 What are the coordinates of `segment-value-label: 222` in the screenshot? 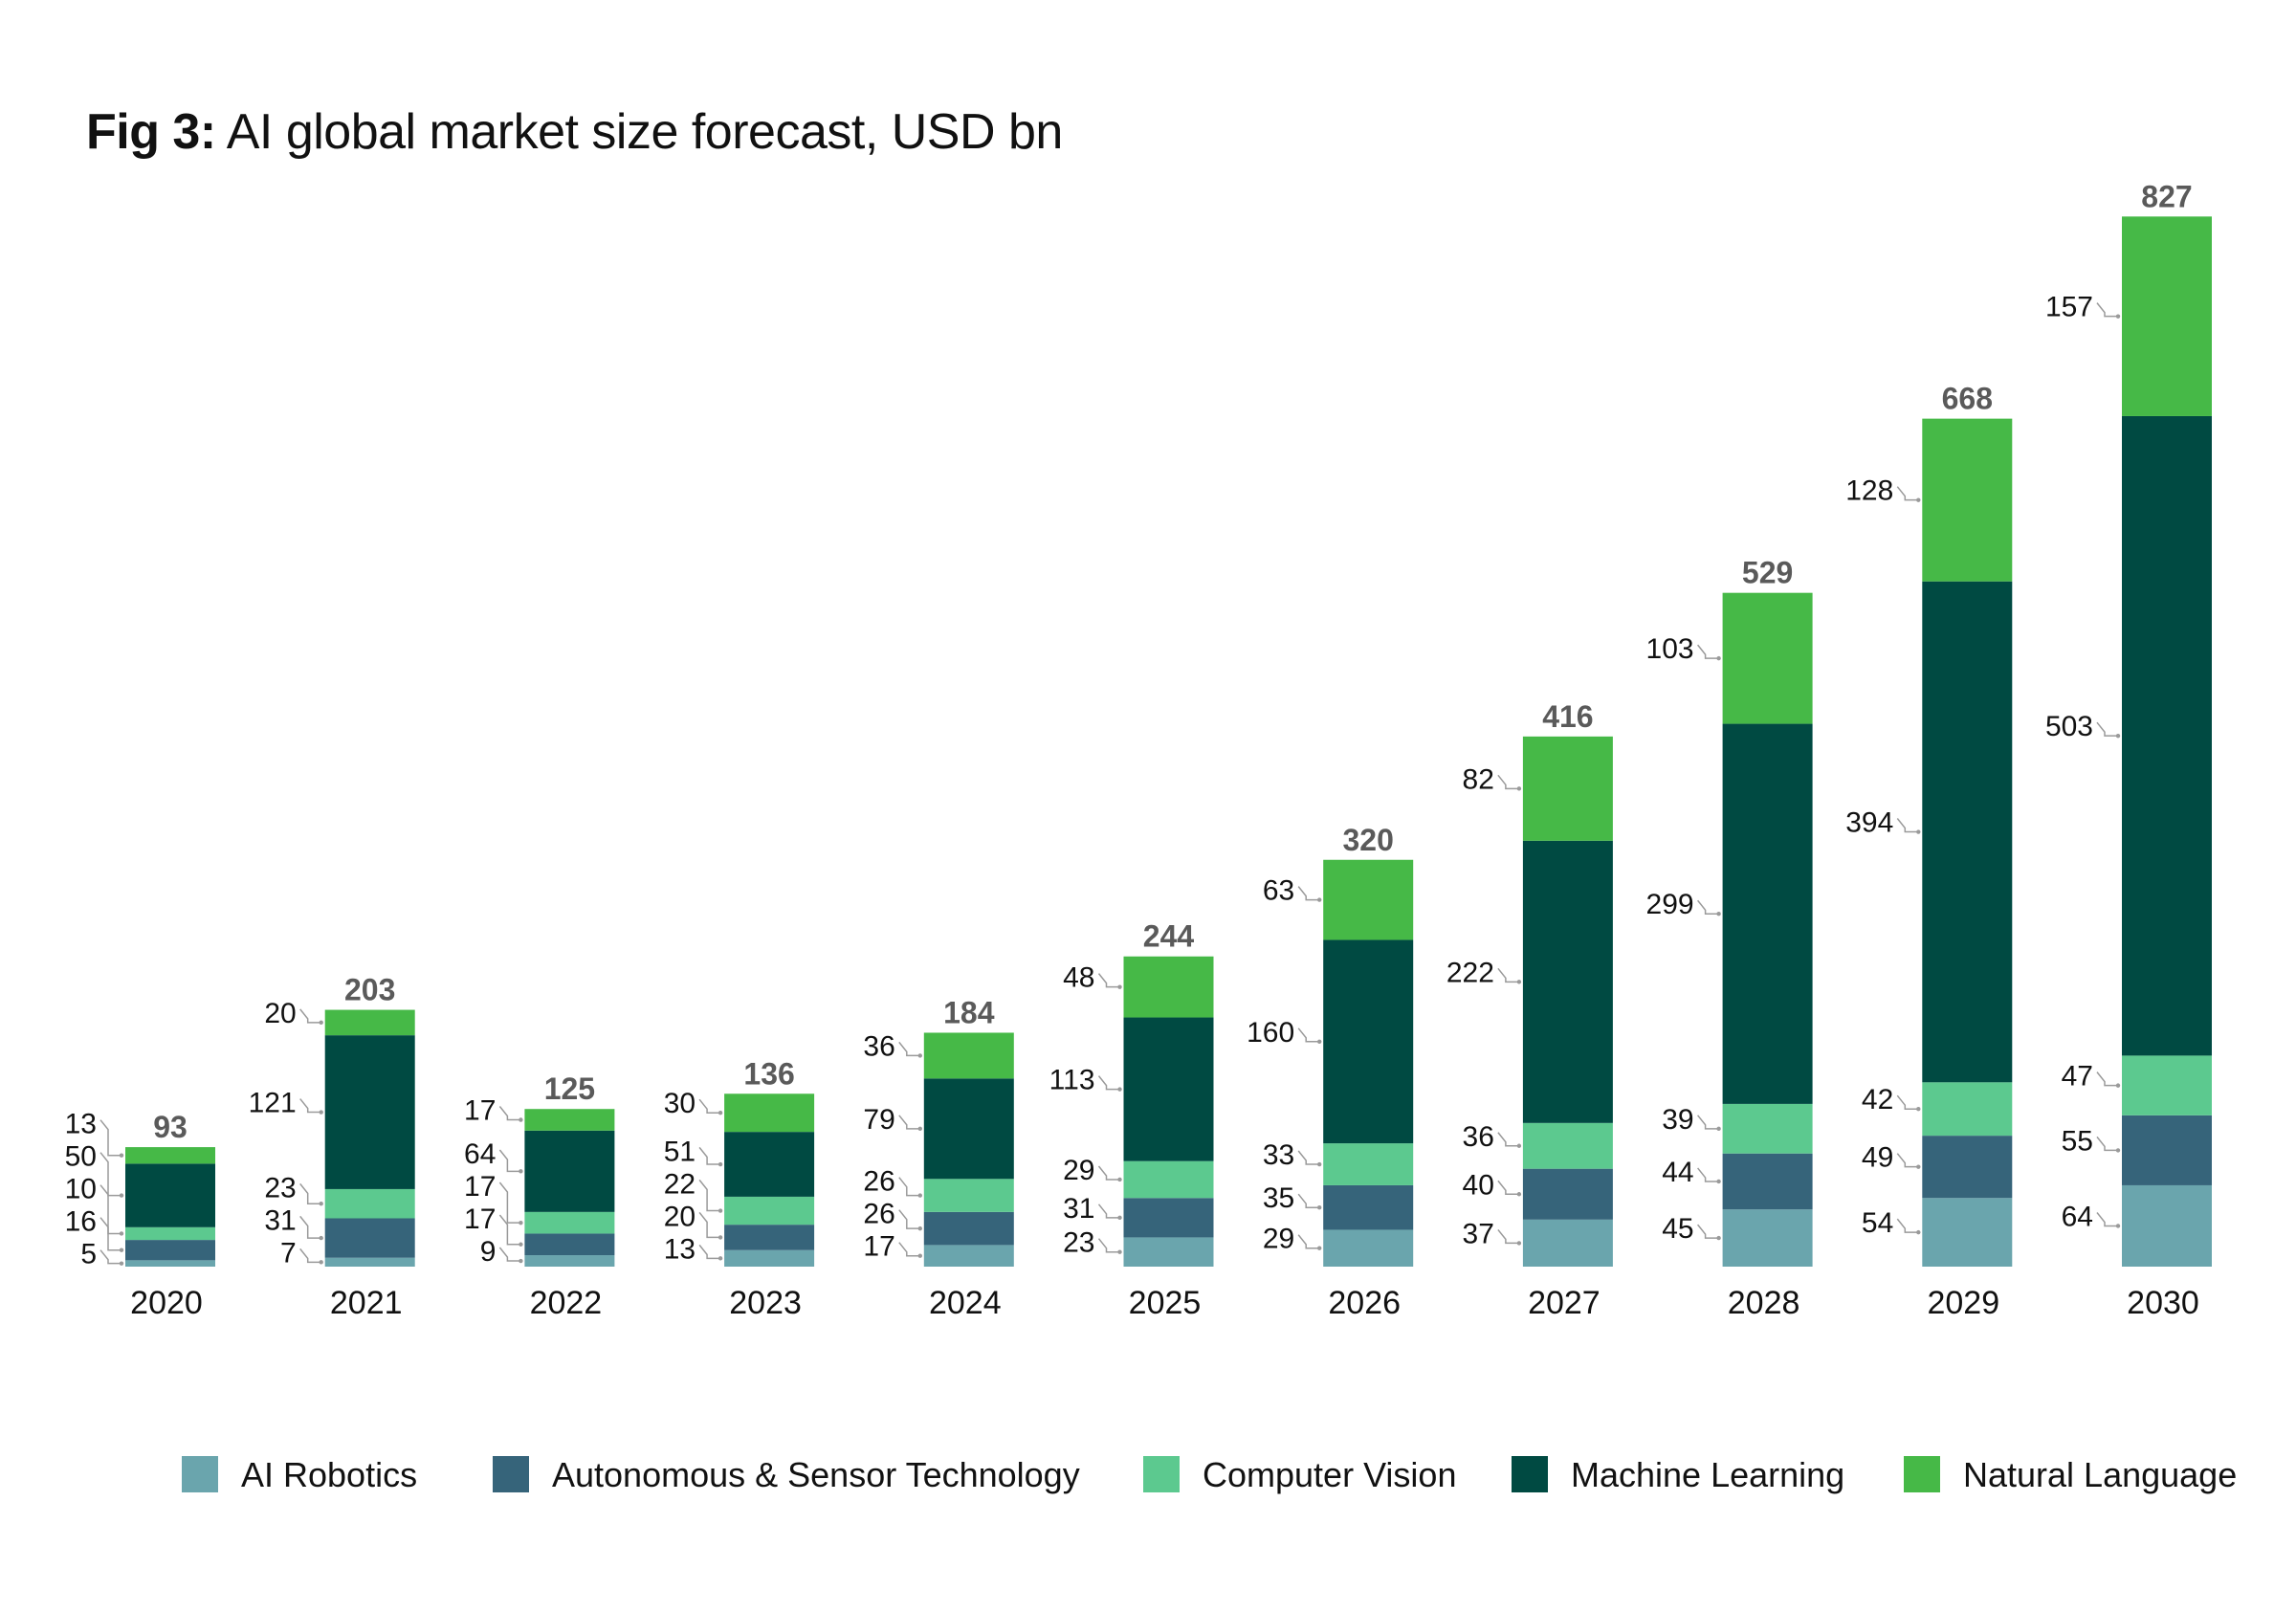 It's located at (1470, 972).